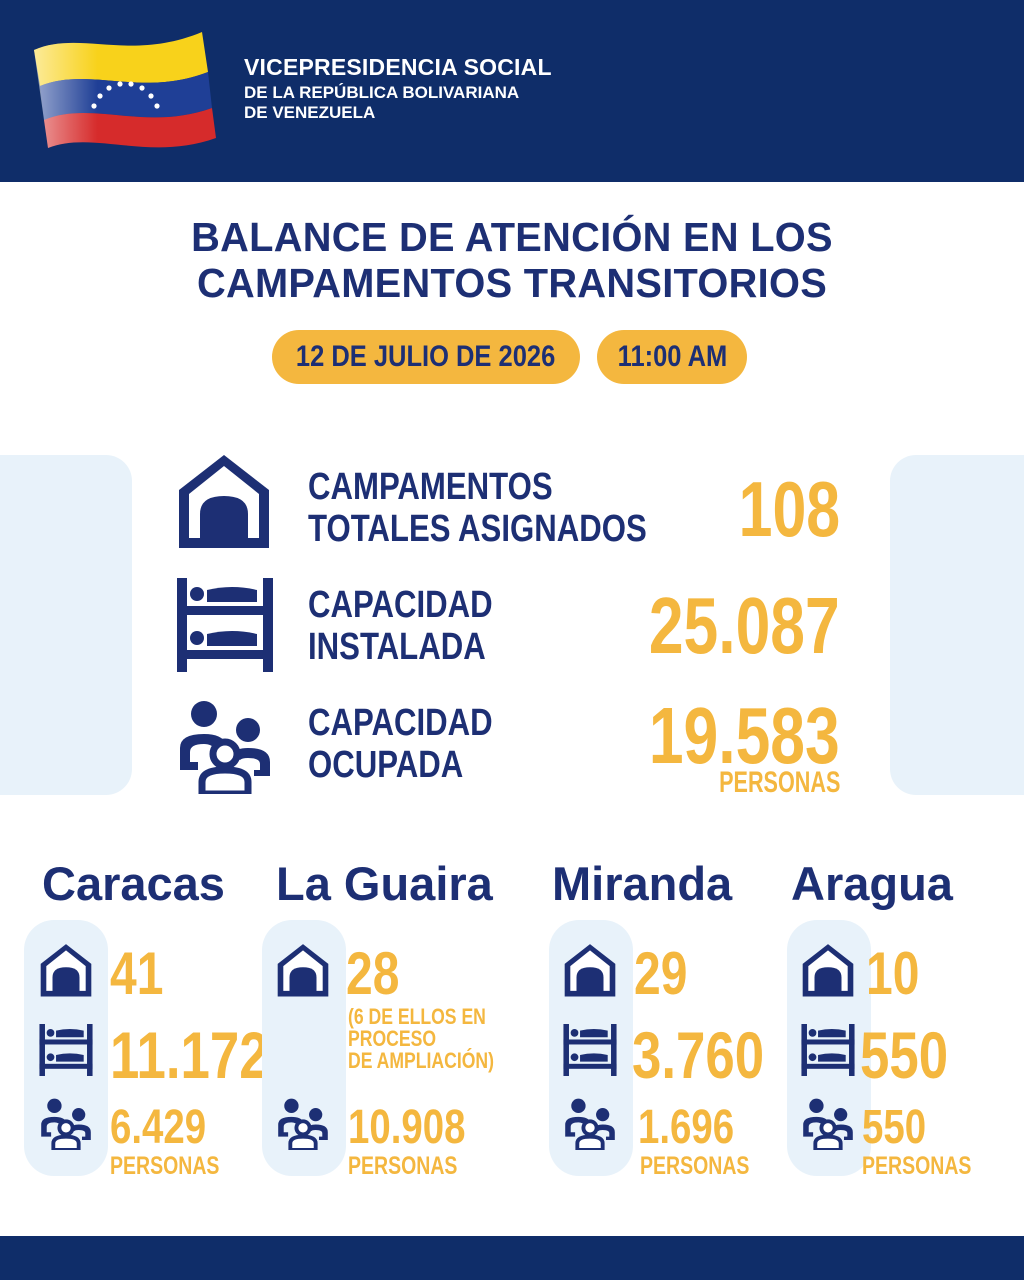  Describe the element at coordinates (686, 1127) in the screenshot. I see `region-miranda-people: 1.696` at that location.